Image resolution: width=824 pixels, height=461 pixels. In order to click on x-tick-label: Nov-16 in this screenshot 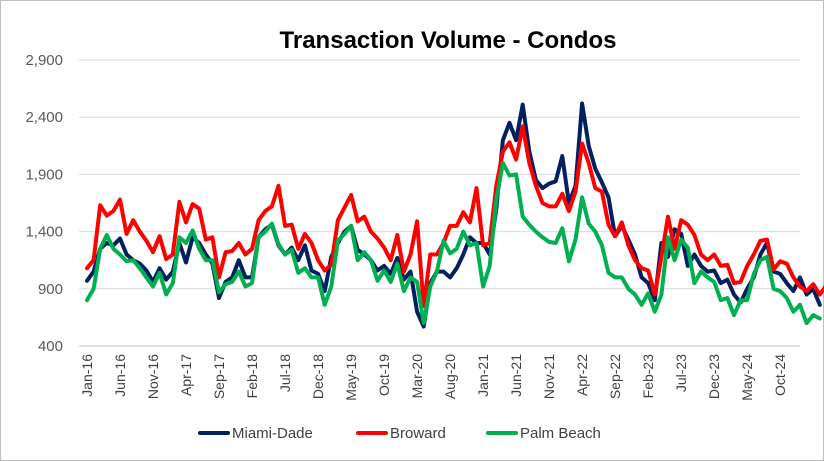, I will do `click(153, 376)`.